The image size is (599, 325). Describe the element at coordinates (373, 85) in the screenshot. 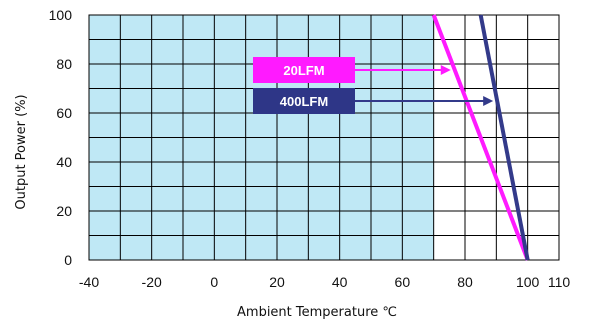

I see `legend: 20LFM 400LFM` at that location.